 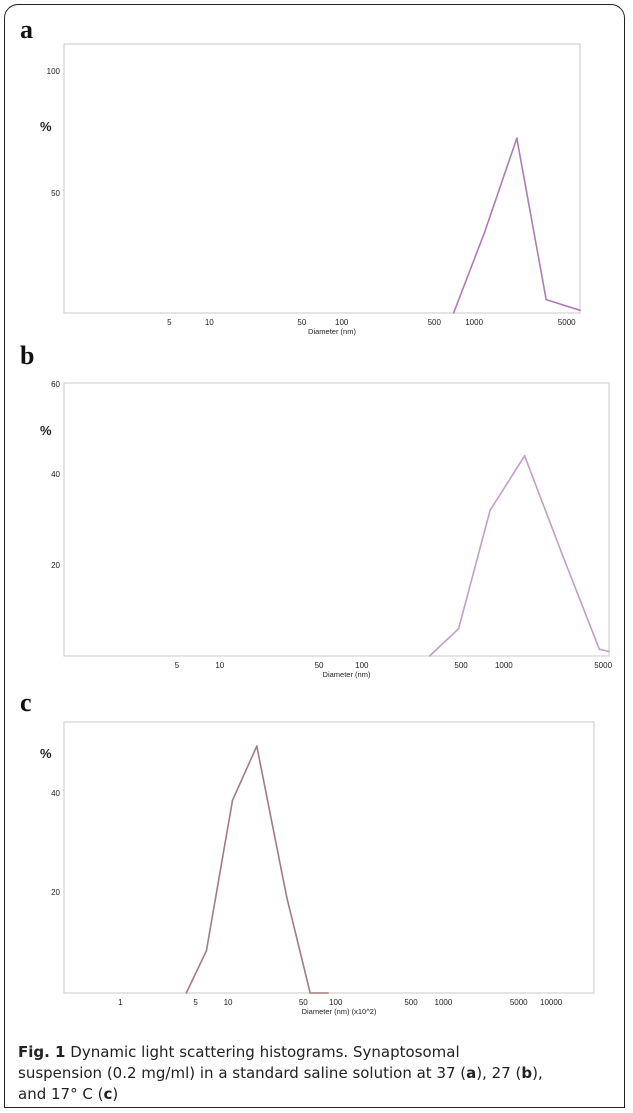 I want to click on x-tick-a-10: 10, so click(x=209, y=322).